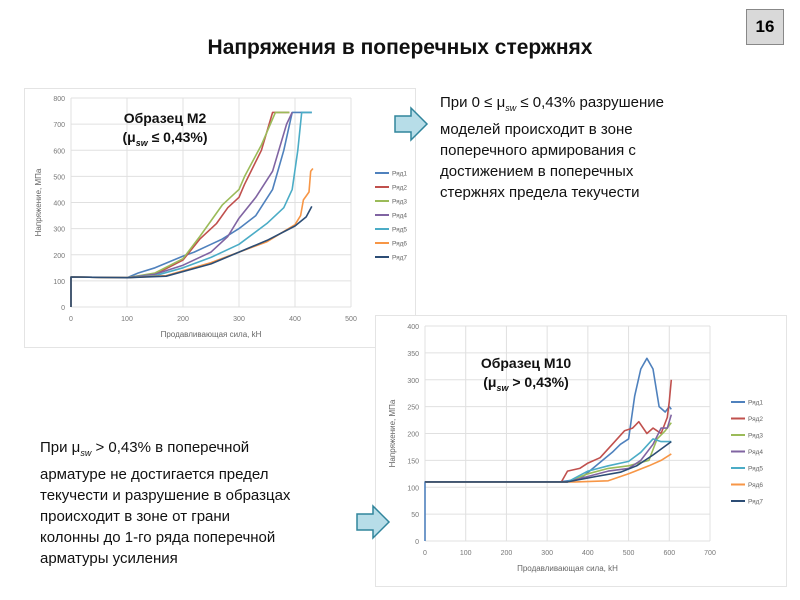  I want to click on y-tick-label: 50, so click(415, 515).